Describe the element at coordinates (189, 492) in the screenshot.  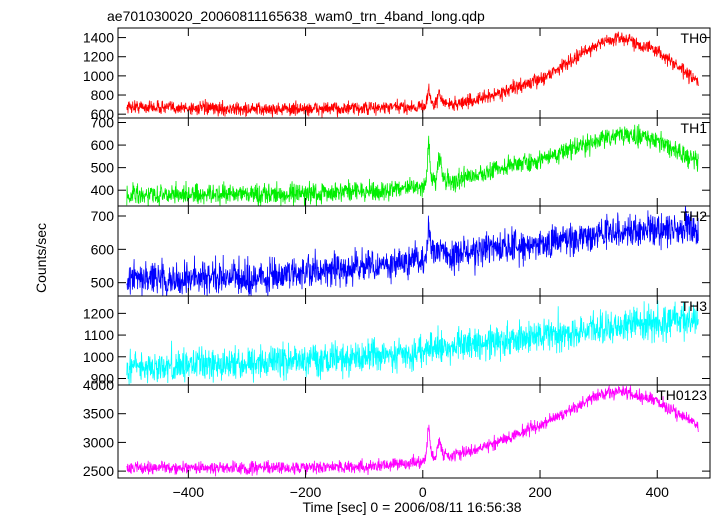
I see `x-tick-label: −400` at that location.